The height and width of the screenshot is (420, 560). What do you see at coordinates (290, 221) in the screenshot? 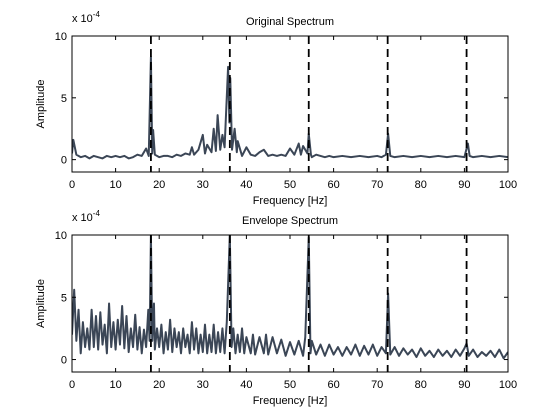
I see `chart-title: Envelope Spectrum` at bounding box center [290, 221].